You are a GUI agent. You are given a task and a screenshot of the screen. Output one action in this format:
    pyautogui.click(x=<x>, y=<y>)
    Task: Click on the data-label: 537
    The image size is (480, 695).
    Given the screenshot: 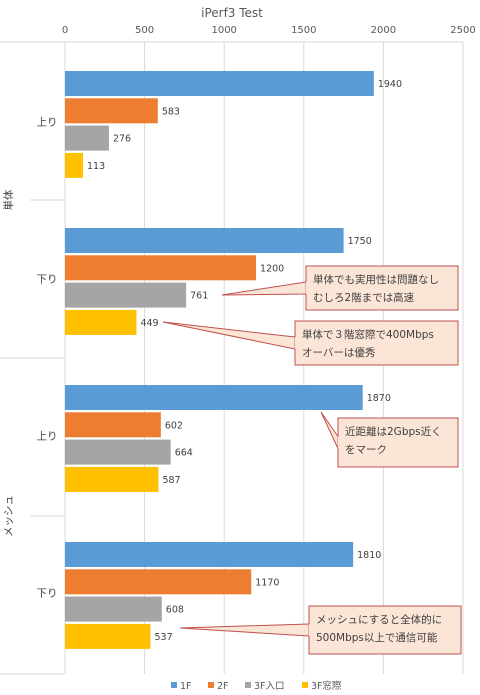 What is the action you would take?
    pyautogui.click(x=163, y=637)
    